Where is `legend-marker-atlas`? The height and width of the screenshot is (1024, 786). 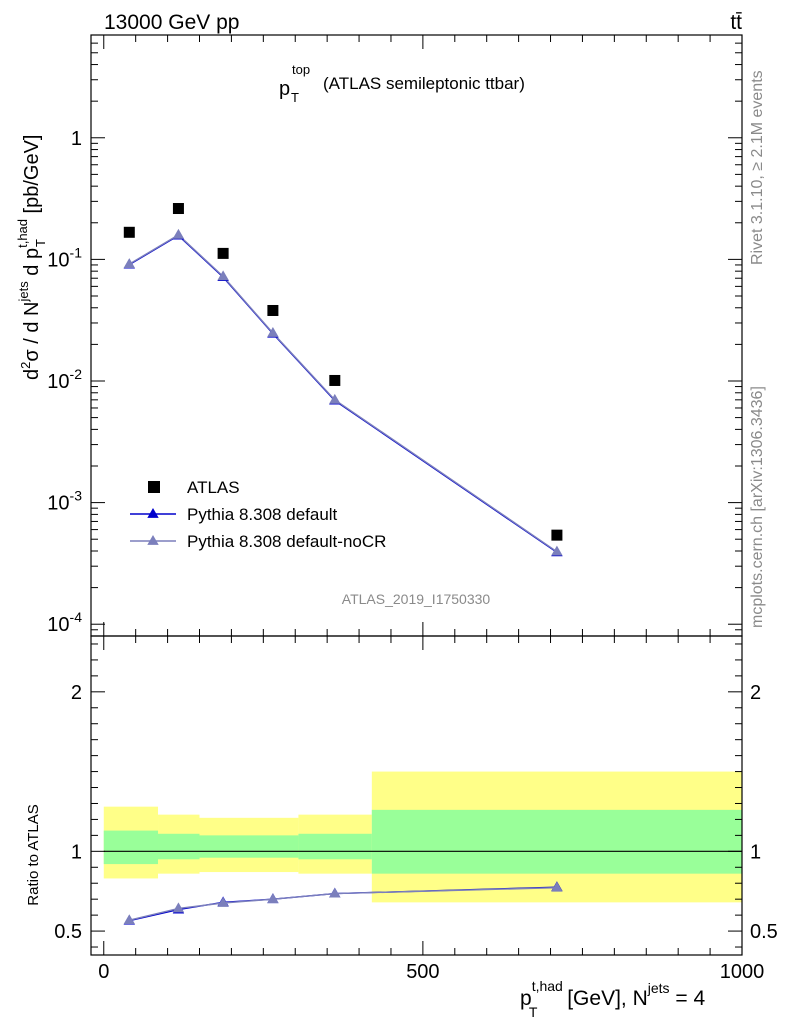 legend-marker-atlas is located at coordinates (154, 487).